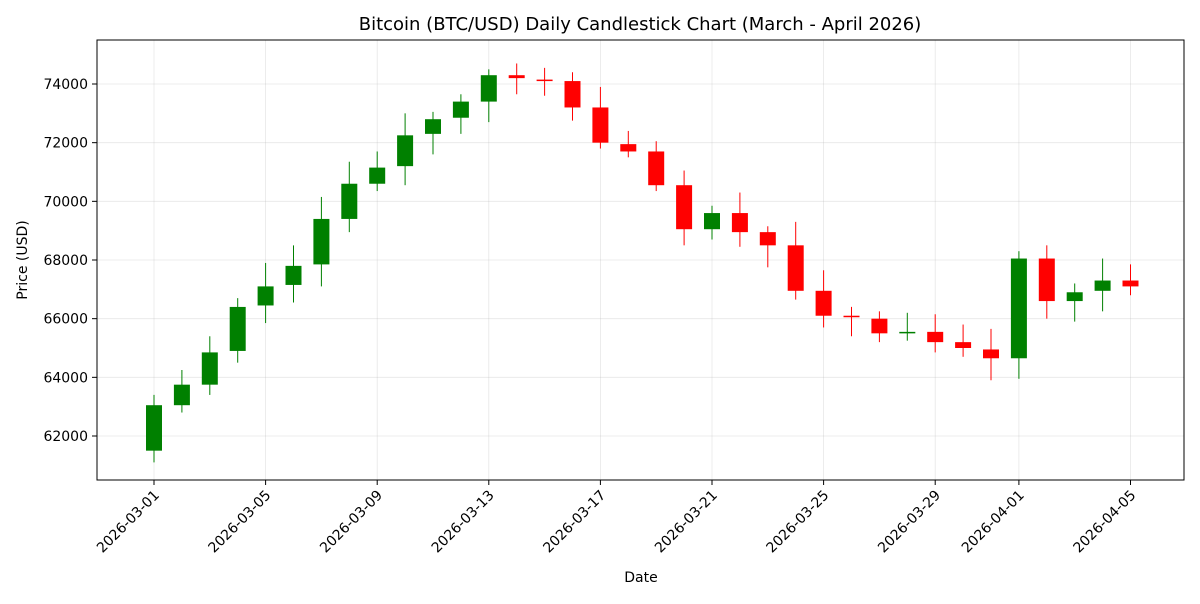  I want to click on x-tick-label: 2026-04-01, so click(993, 522).